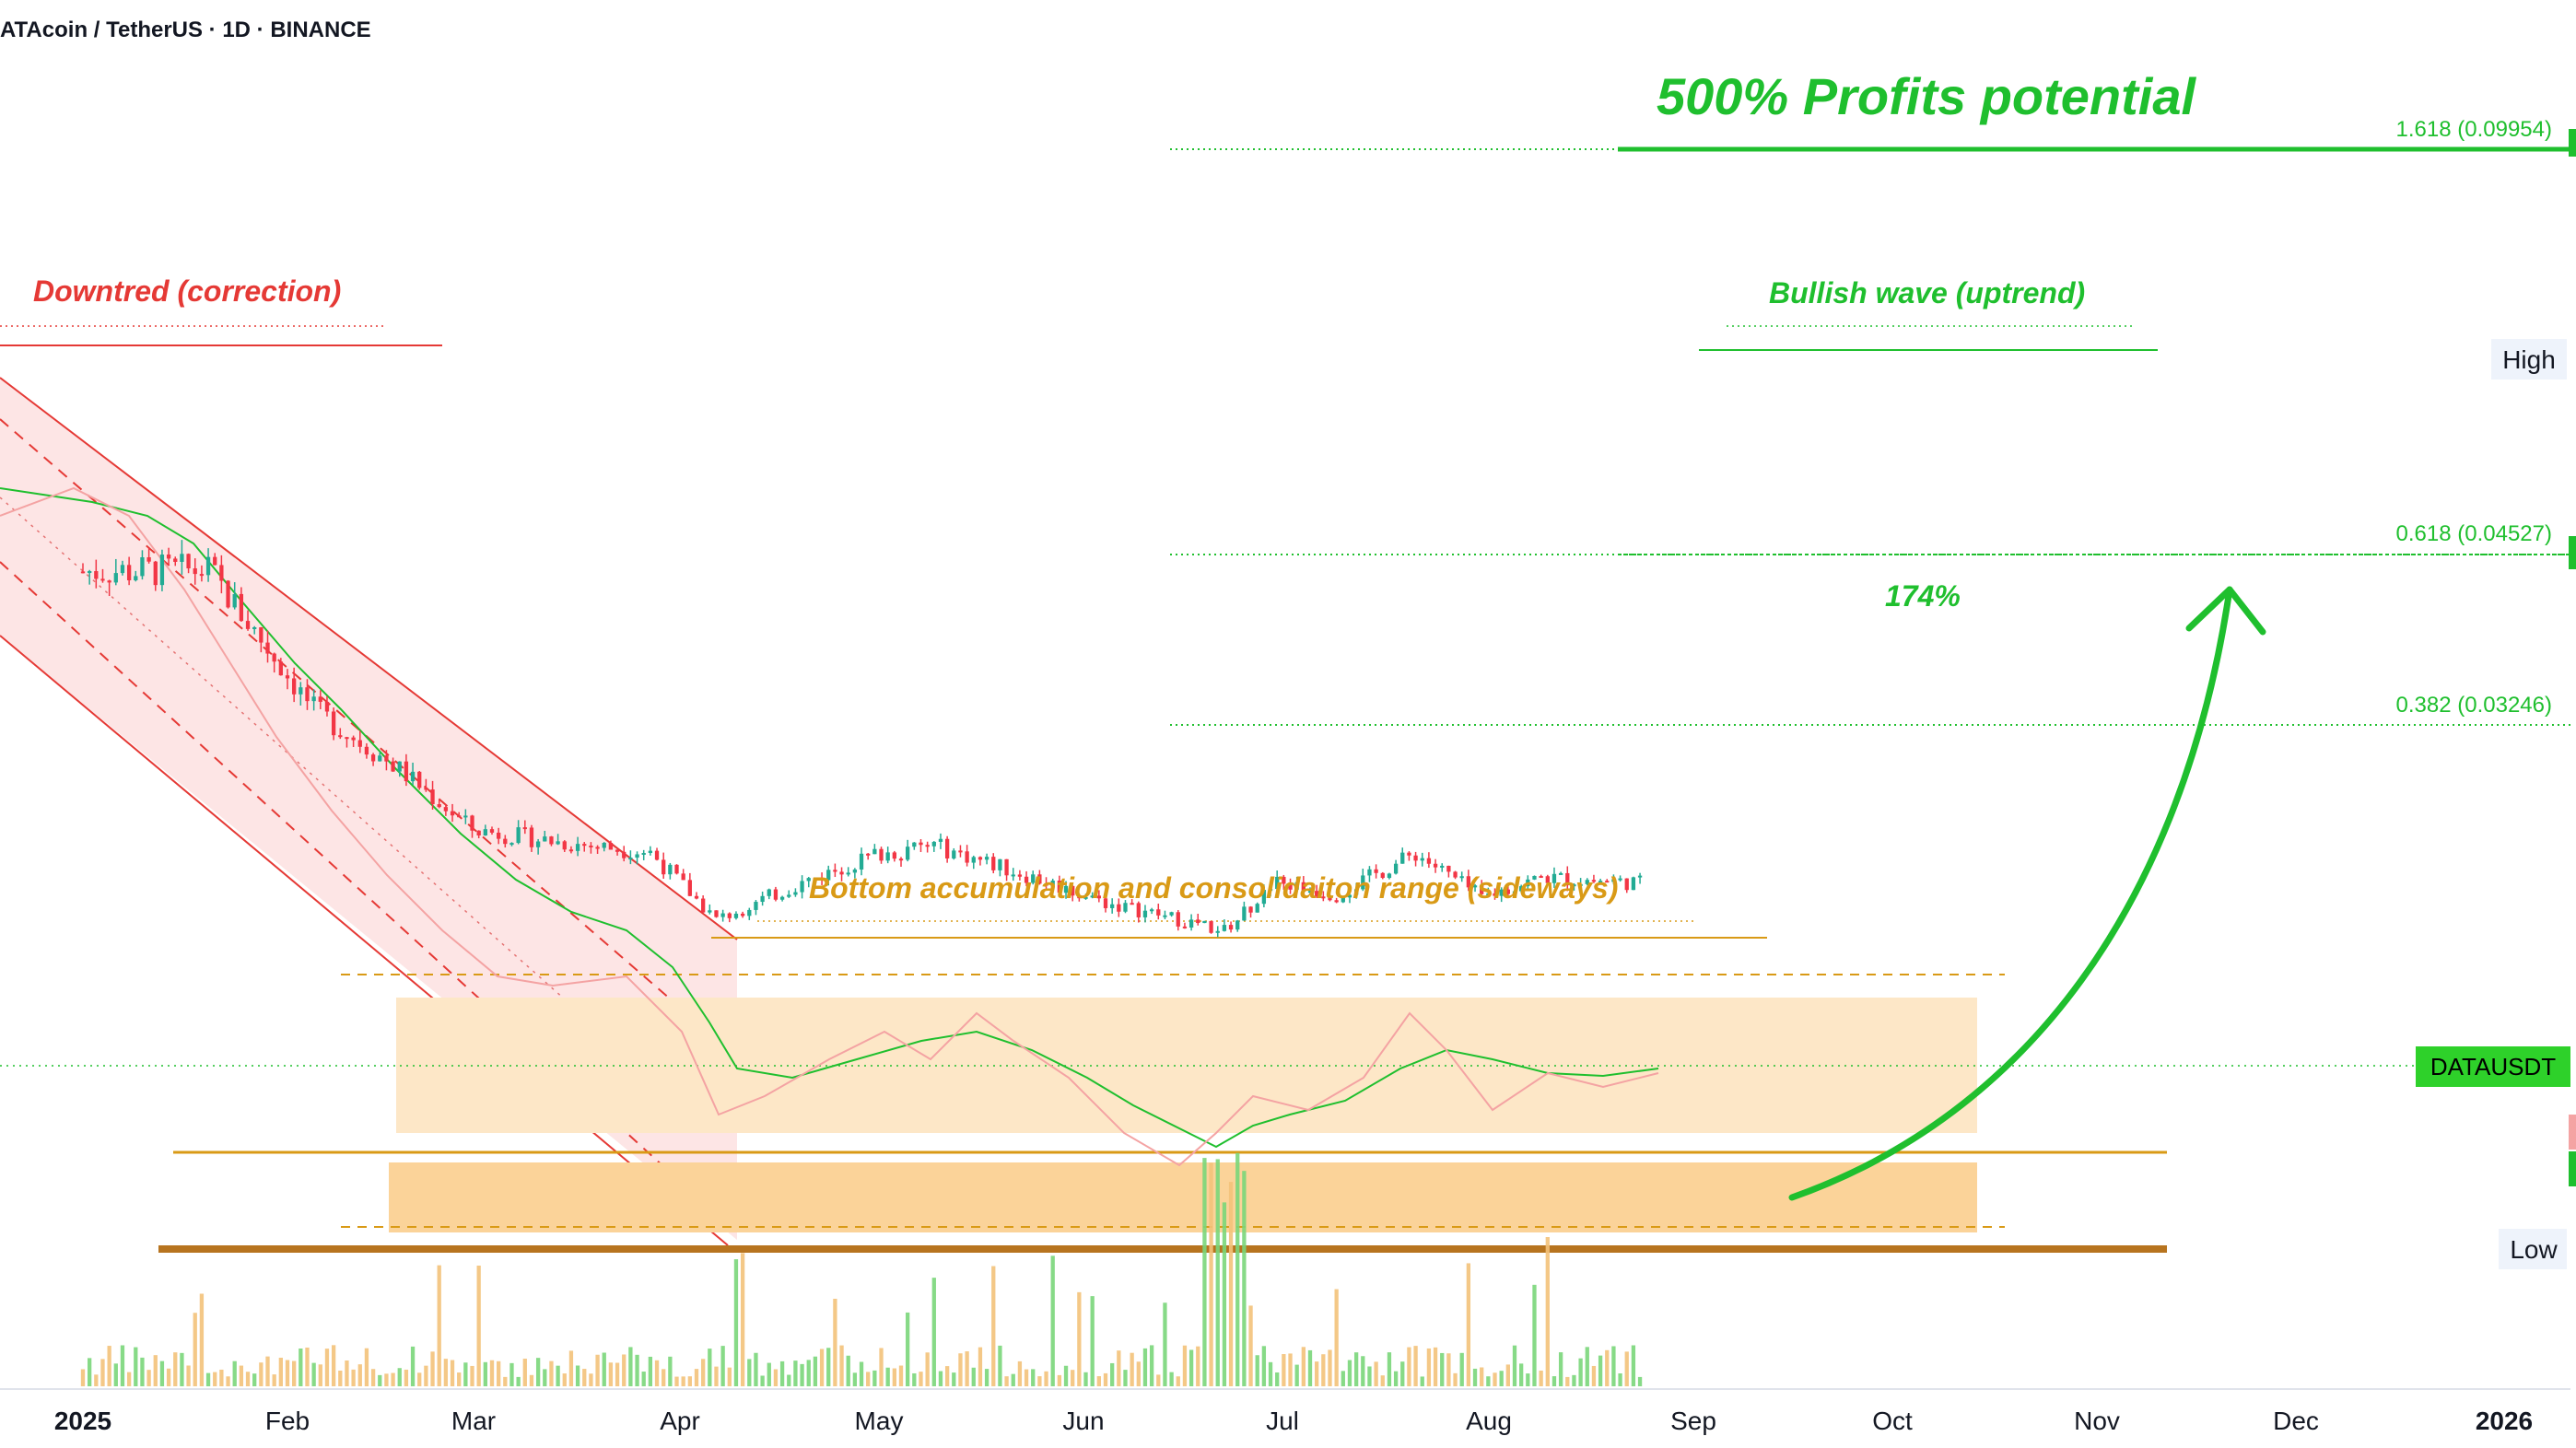  What do you see at coordinates (1927, 96) in the screenshot?
I see `profit-title: 500% Profits potential` at bounding box center [1927, 96].